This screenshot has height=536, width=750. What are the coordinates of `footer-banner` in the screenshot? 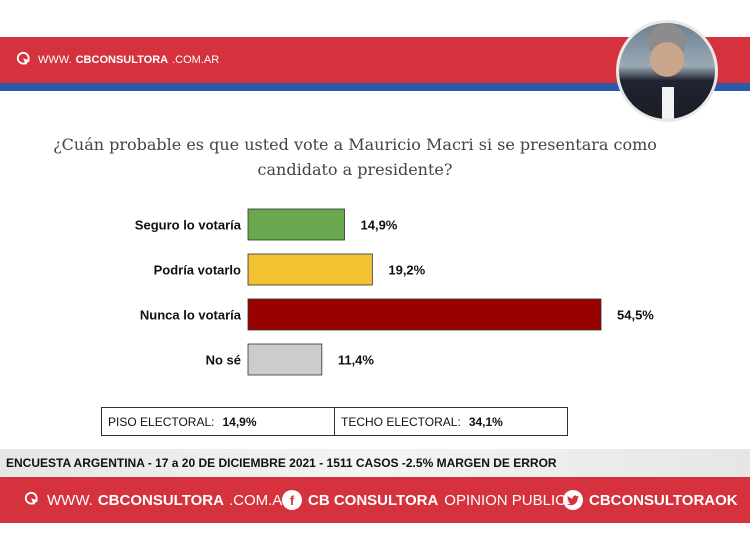 It's located at (375, 500).